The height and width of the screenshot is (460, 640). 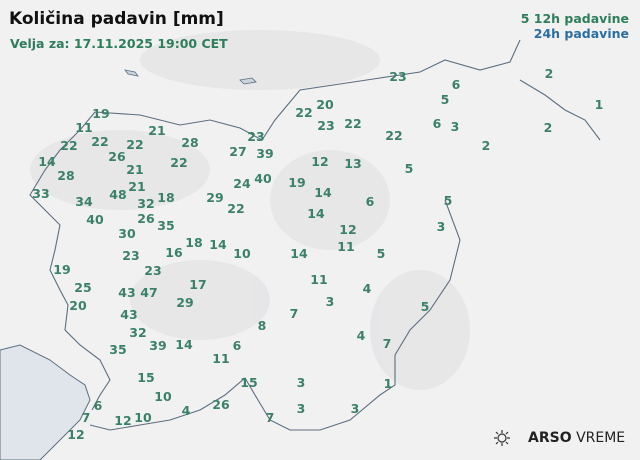 I want to click on station-value: 47, so click(x=149, y=292).